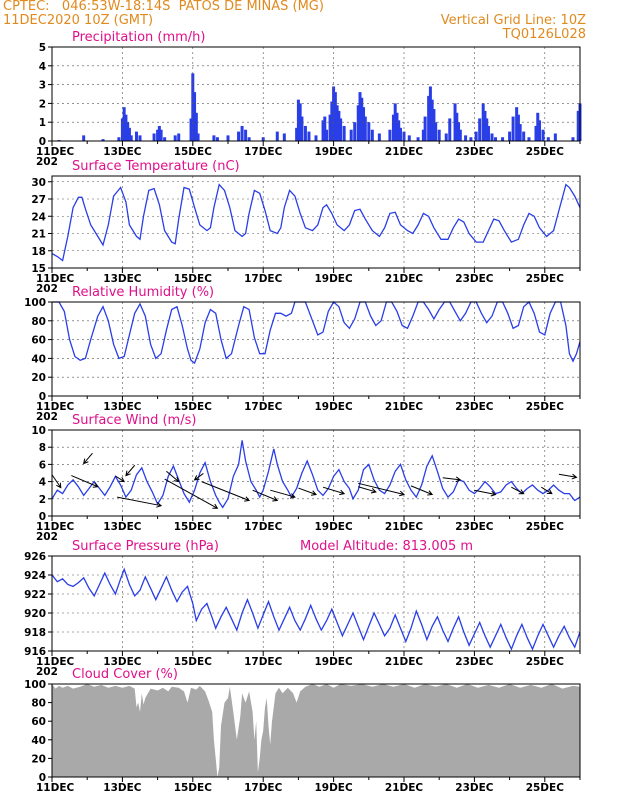  I want to click on y-tick-label: 1, so click(42, 123).